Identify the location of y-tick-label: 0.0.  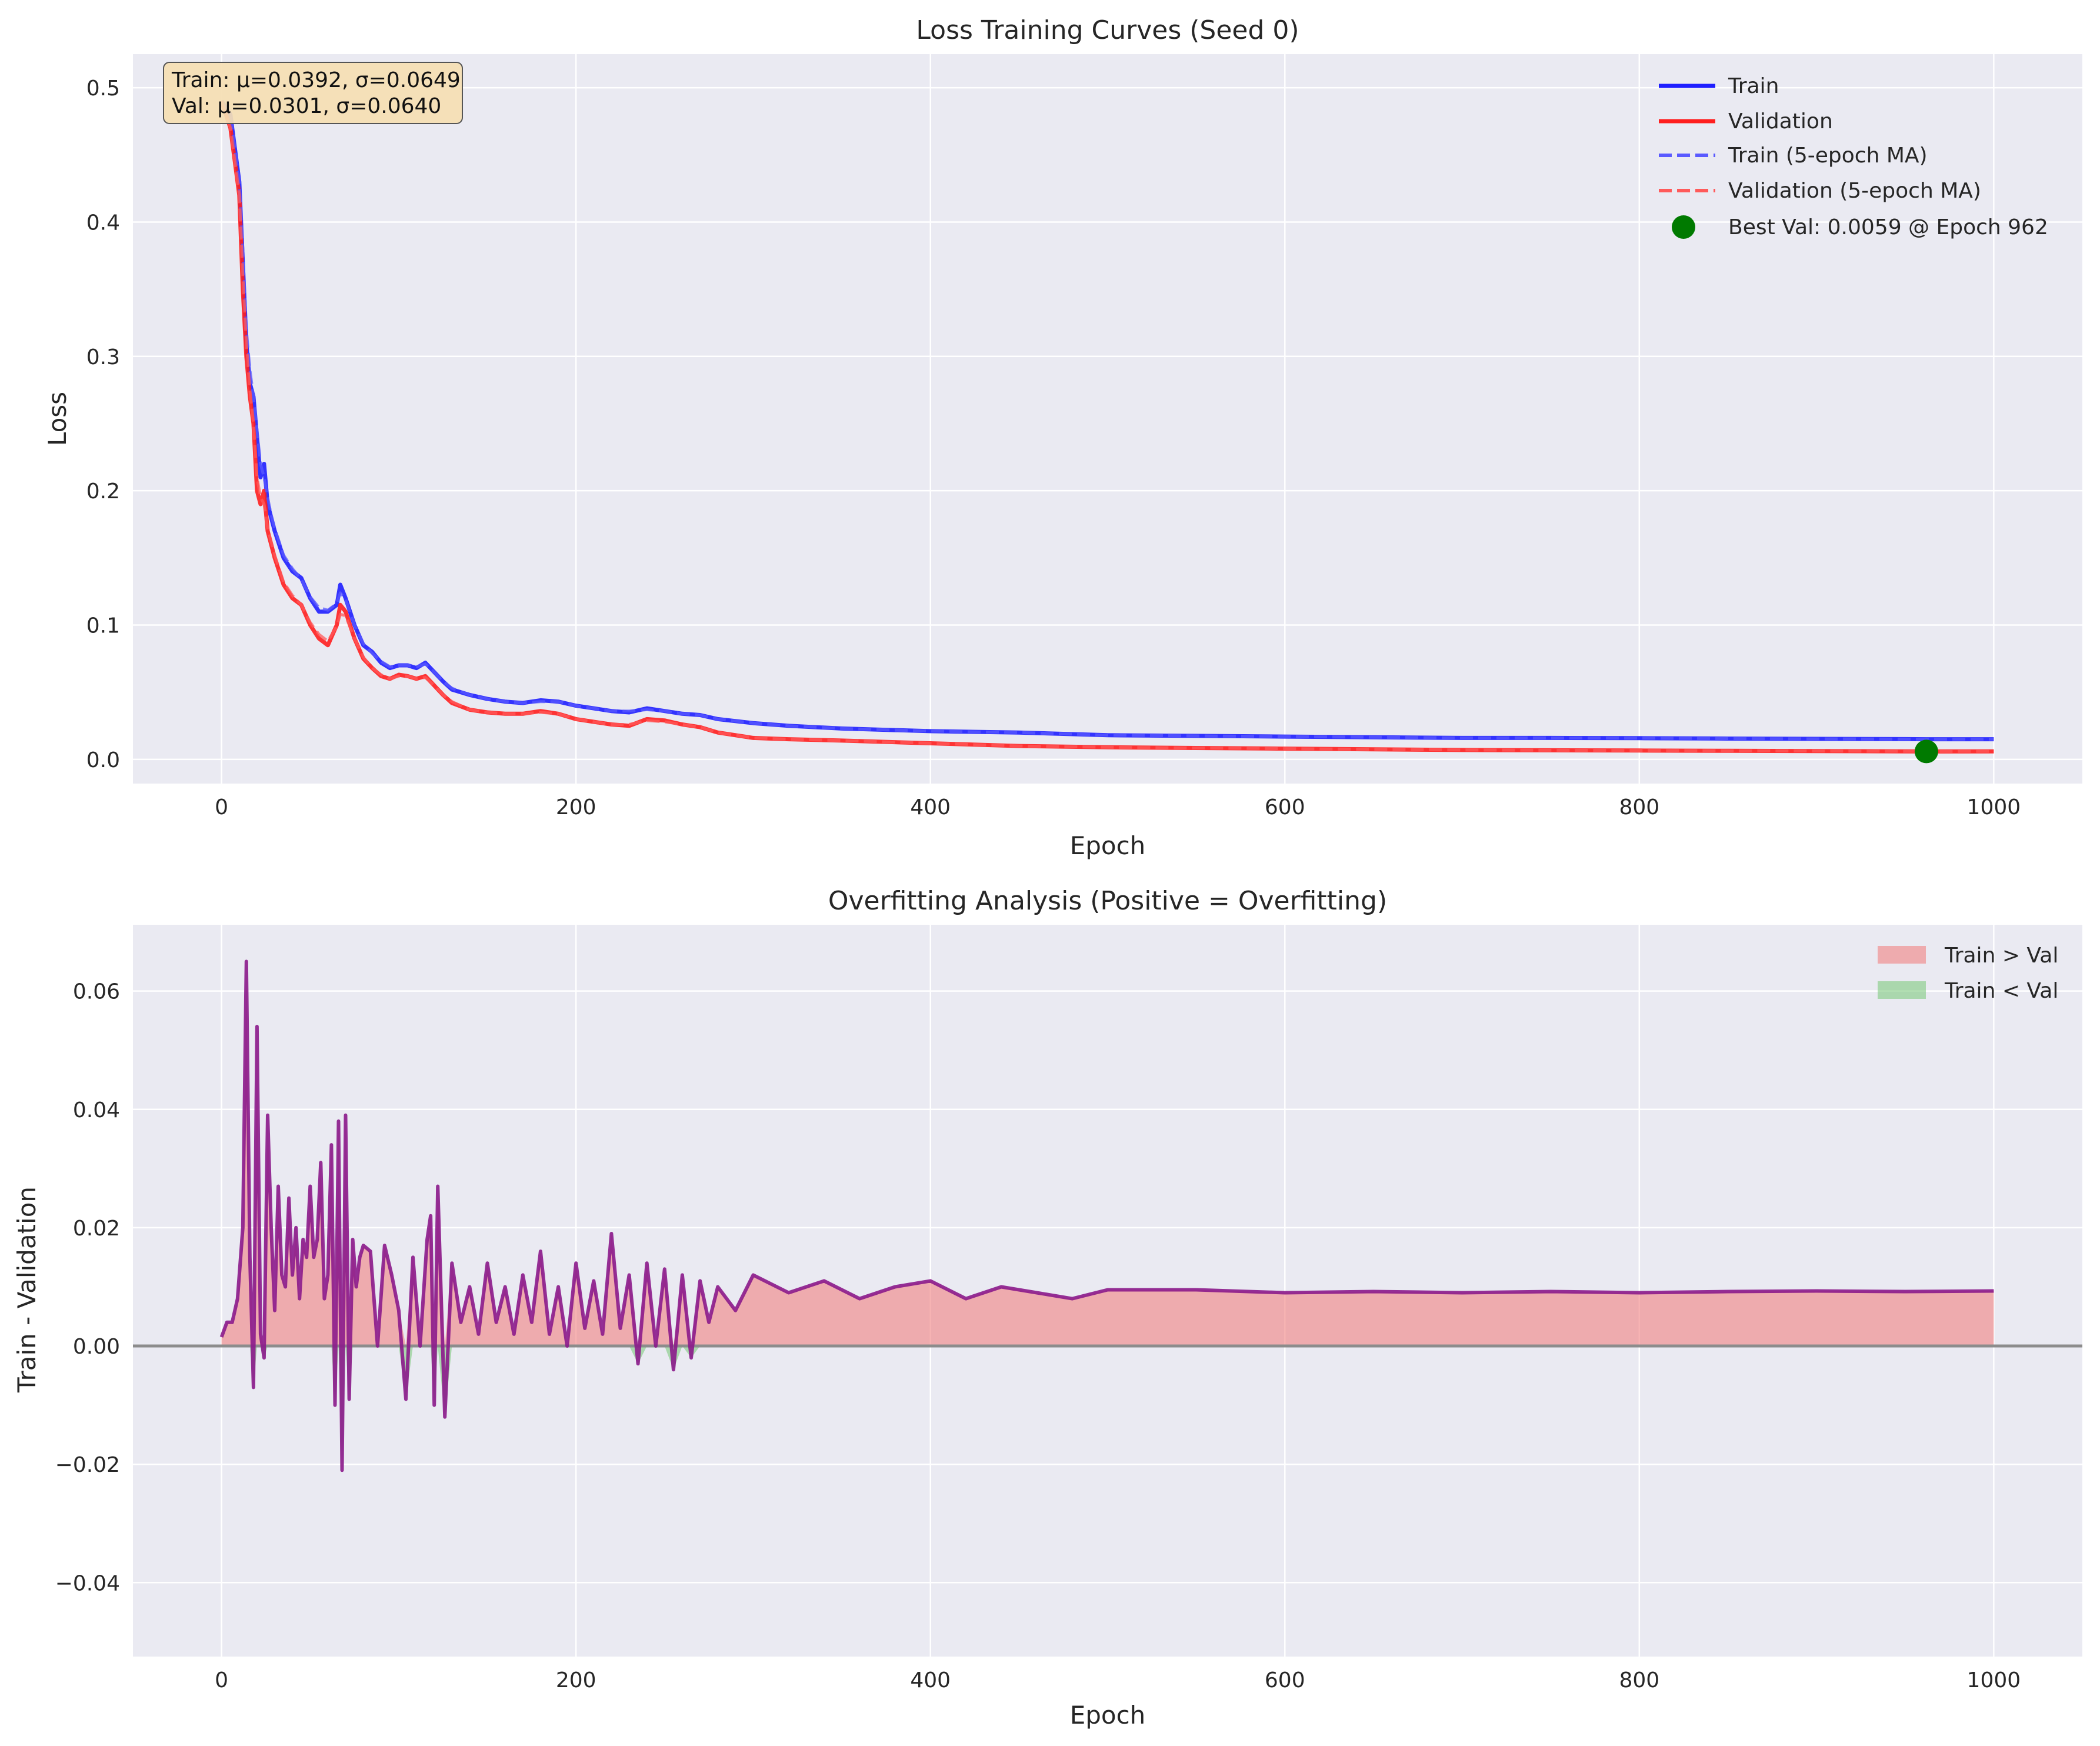
(103, 760).